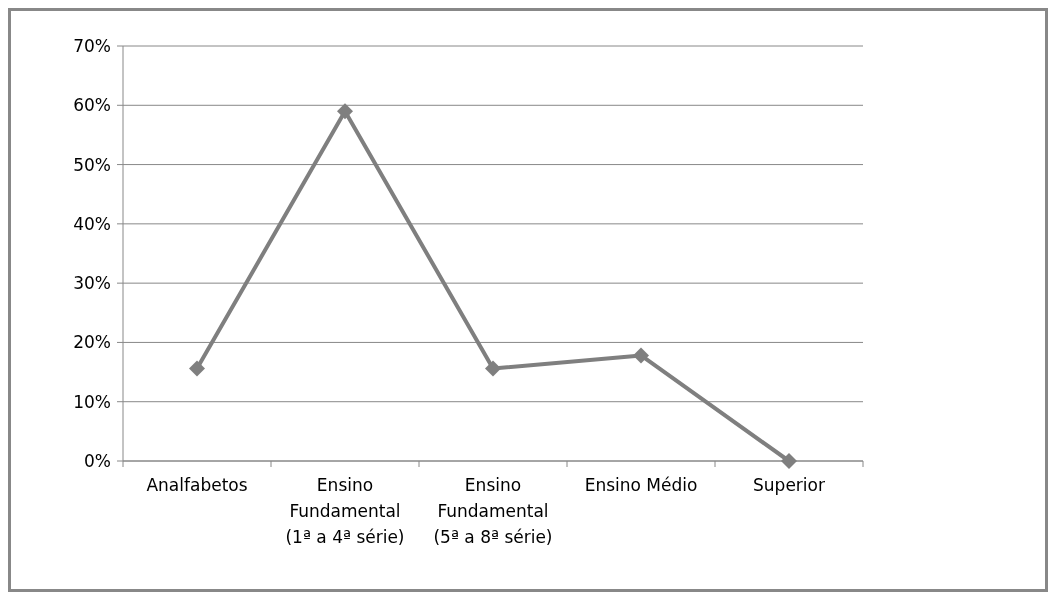 The image size is (1056, 600). Describe the element at coordinates (789, 485) in the screenshot. I see `x-tick-label: Superior` at that location.